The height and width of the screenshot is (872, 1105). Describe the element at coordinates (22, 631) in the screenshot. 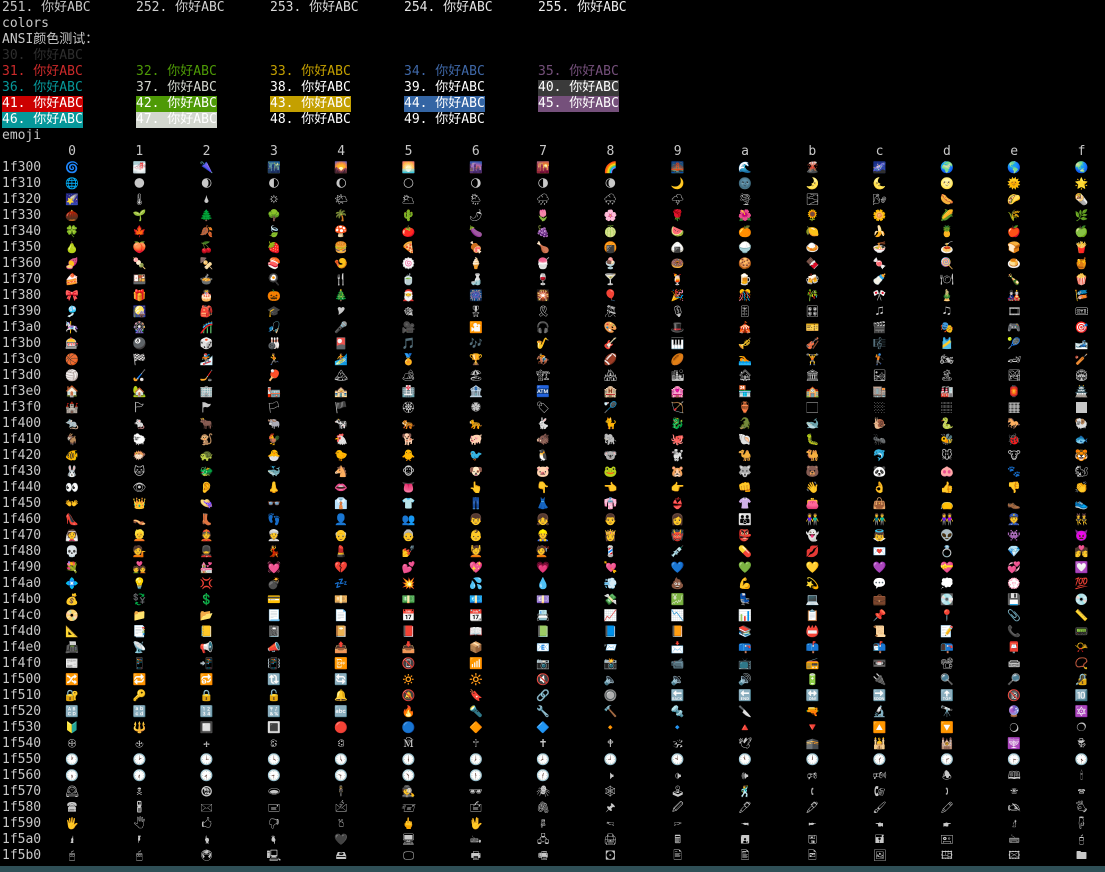

I see `row-label: 1f4d0` at that location.